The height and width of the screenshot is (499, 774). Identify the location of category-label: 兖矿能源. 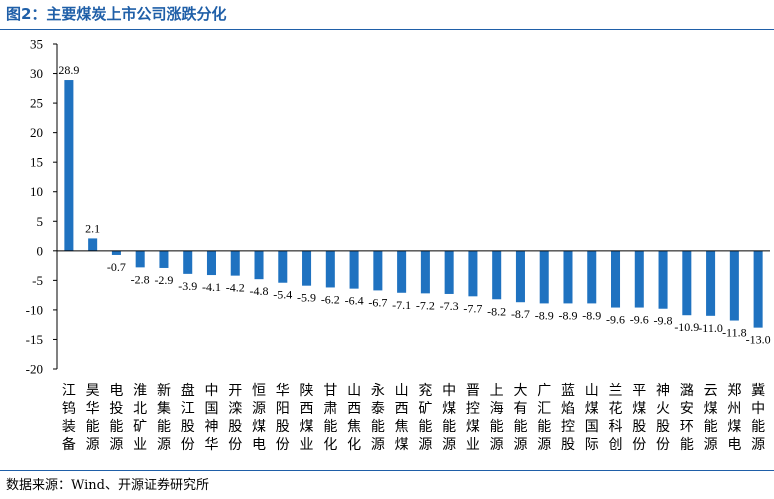
(425, 418).